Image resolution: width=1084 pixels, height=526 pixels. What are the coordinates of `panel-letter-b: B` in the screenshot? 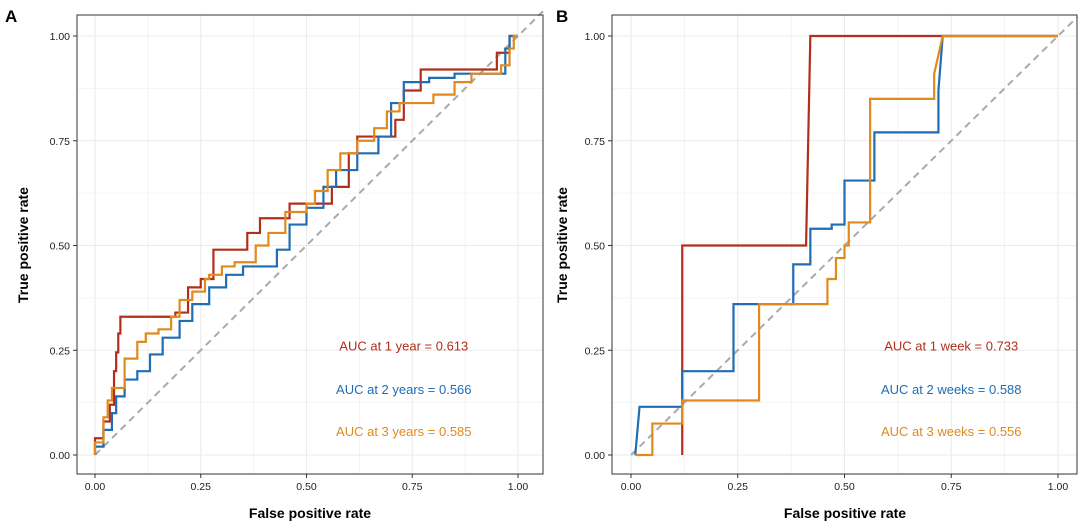 It's located at (562, 16).